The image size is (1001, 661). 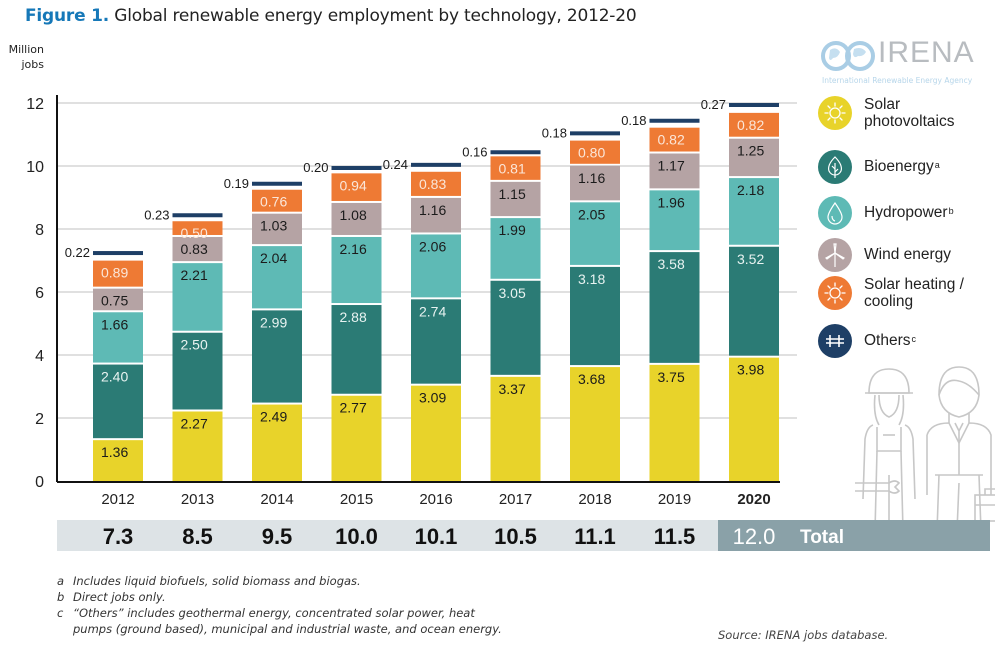 I want to click on data-label-hydropower: 2.21, so click(x=194, y=275).